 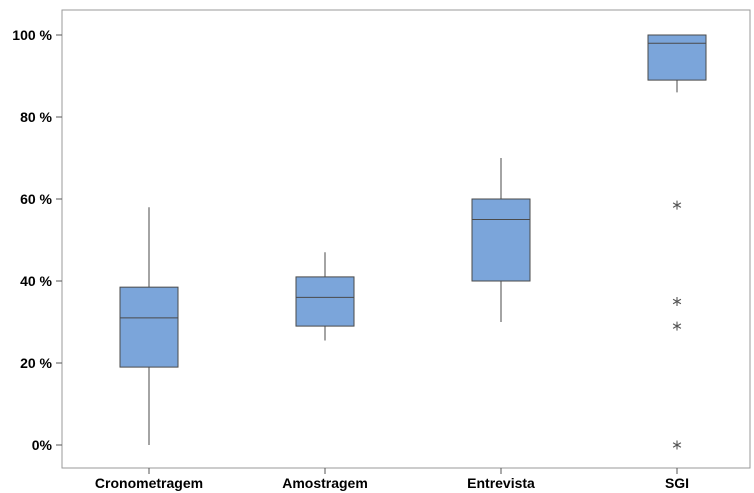 I want to click on x-axis: Cronometragem Amostragem Entrevista SGI, so click(x=392, y=479).